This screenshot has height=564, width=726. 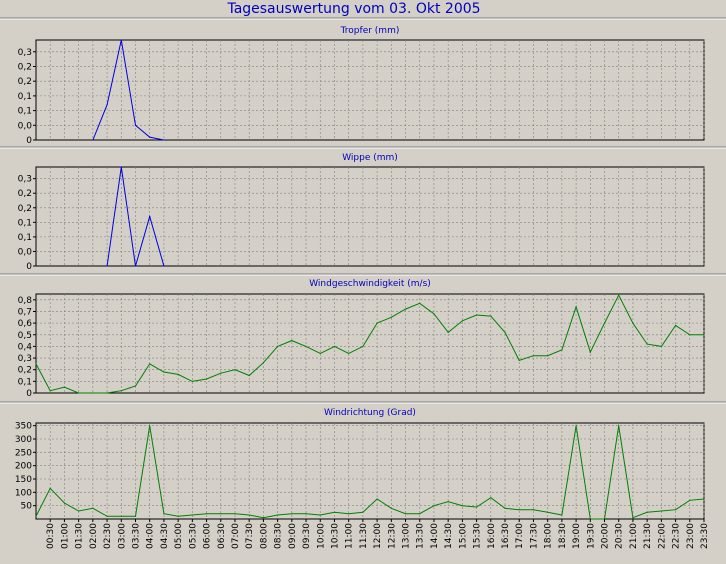 I want to click on x-tick-label: 01:30, so click(x=80, y=536).